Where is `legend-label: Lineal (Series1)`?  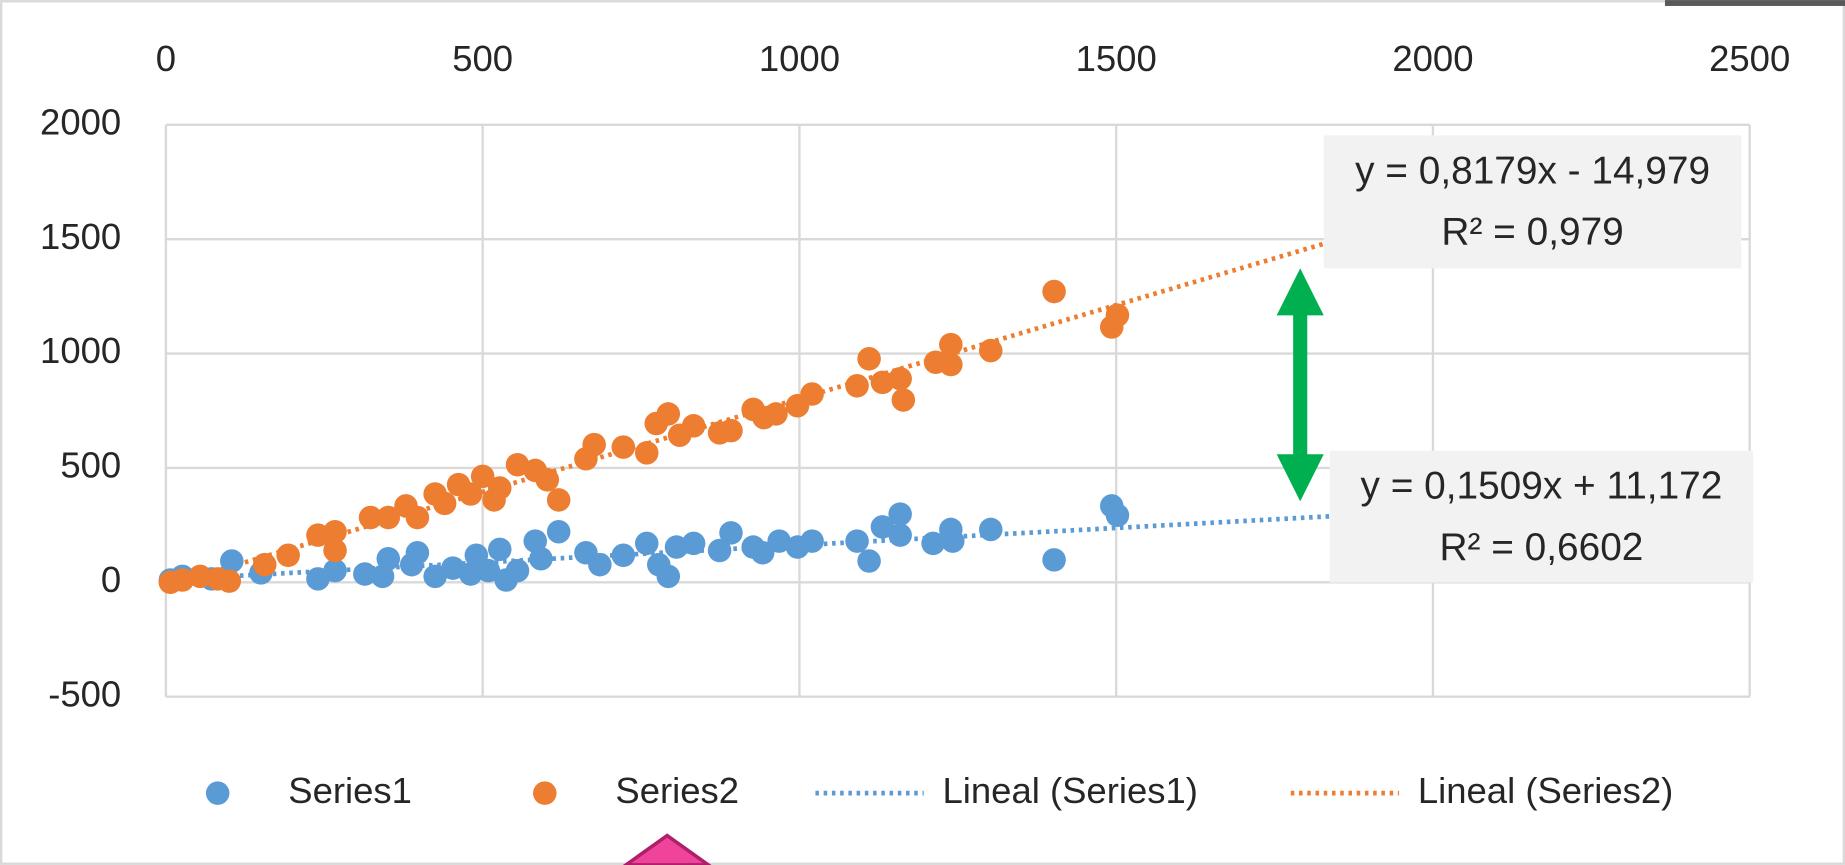
legend-label: Lineal (Series1) is located at coordinates (1070, 790).